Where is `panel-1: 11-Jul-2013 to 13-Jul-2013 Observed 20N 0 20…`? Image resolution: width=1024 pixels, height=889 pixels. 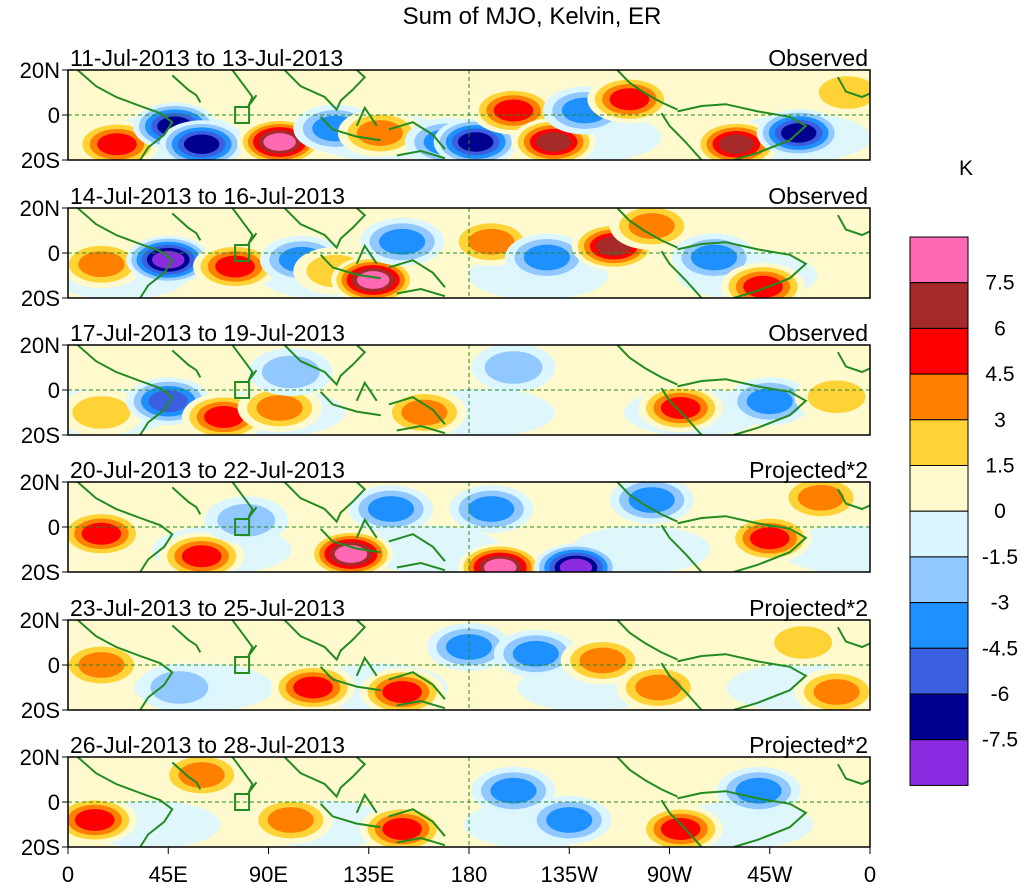 panel-1: 11-Jul-2013 to 13-Jul-2013 Observed 20N 0 20… is located at coordinates (445, 109).